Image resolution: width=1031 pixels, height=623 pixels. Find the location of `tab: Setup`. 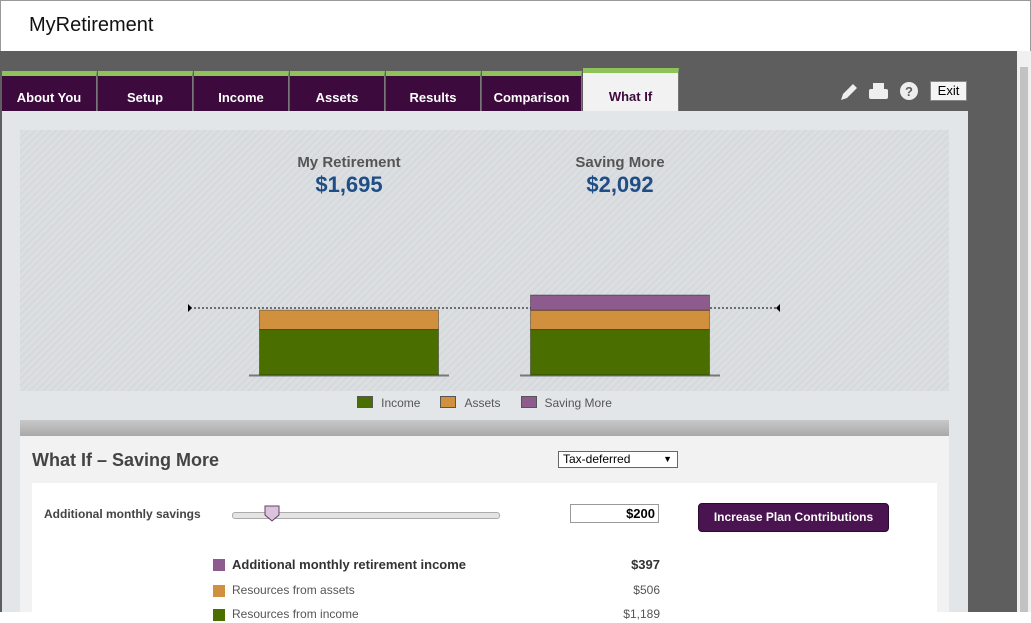

tab: Setup is located at coordinates (145, 91).